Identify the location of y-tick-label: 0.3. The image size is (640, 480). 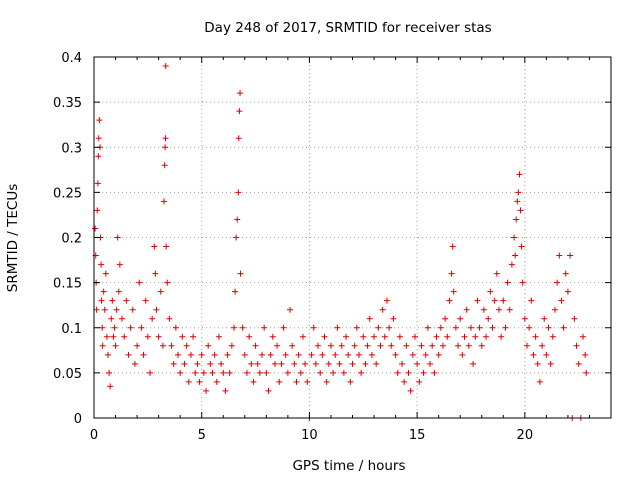
(71, 148).